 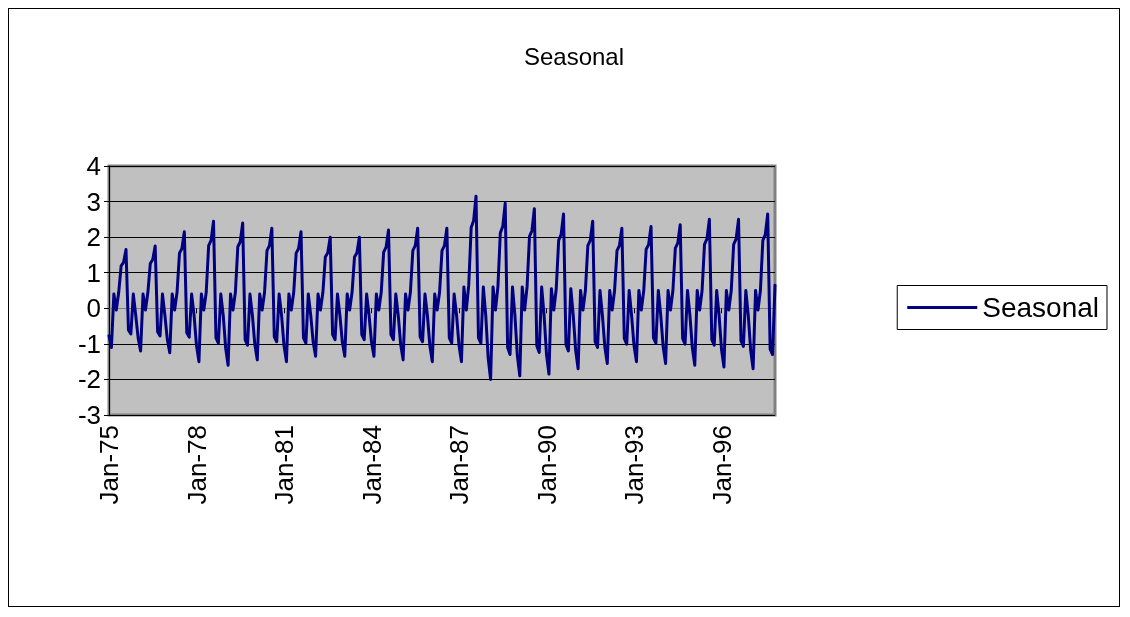 I want to click on y-tick-label: 1, so click(x=93, y=272).